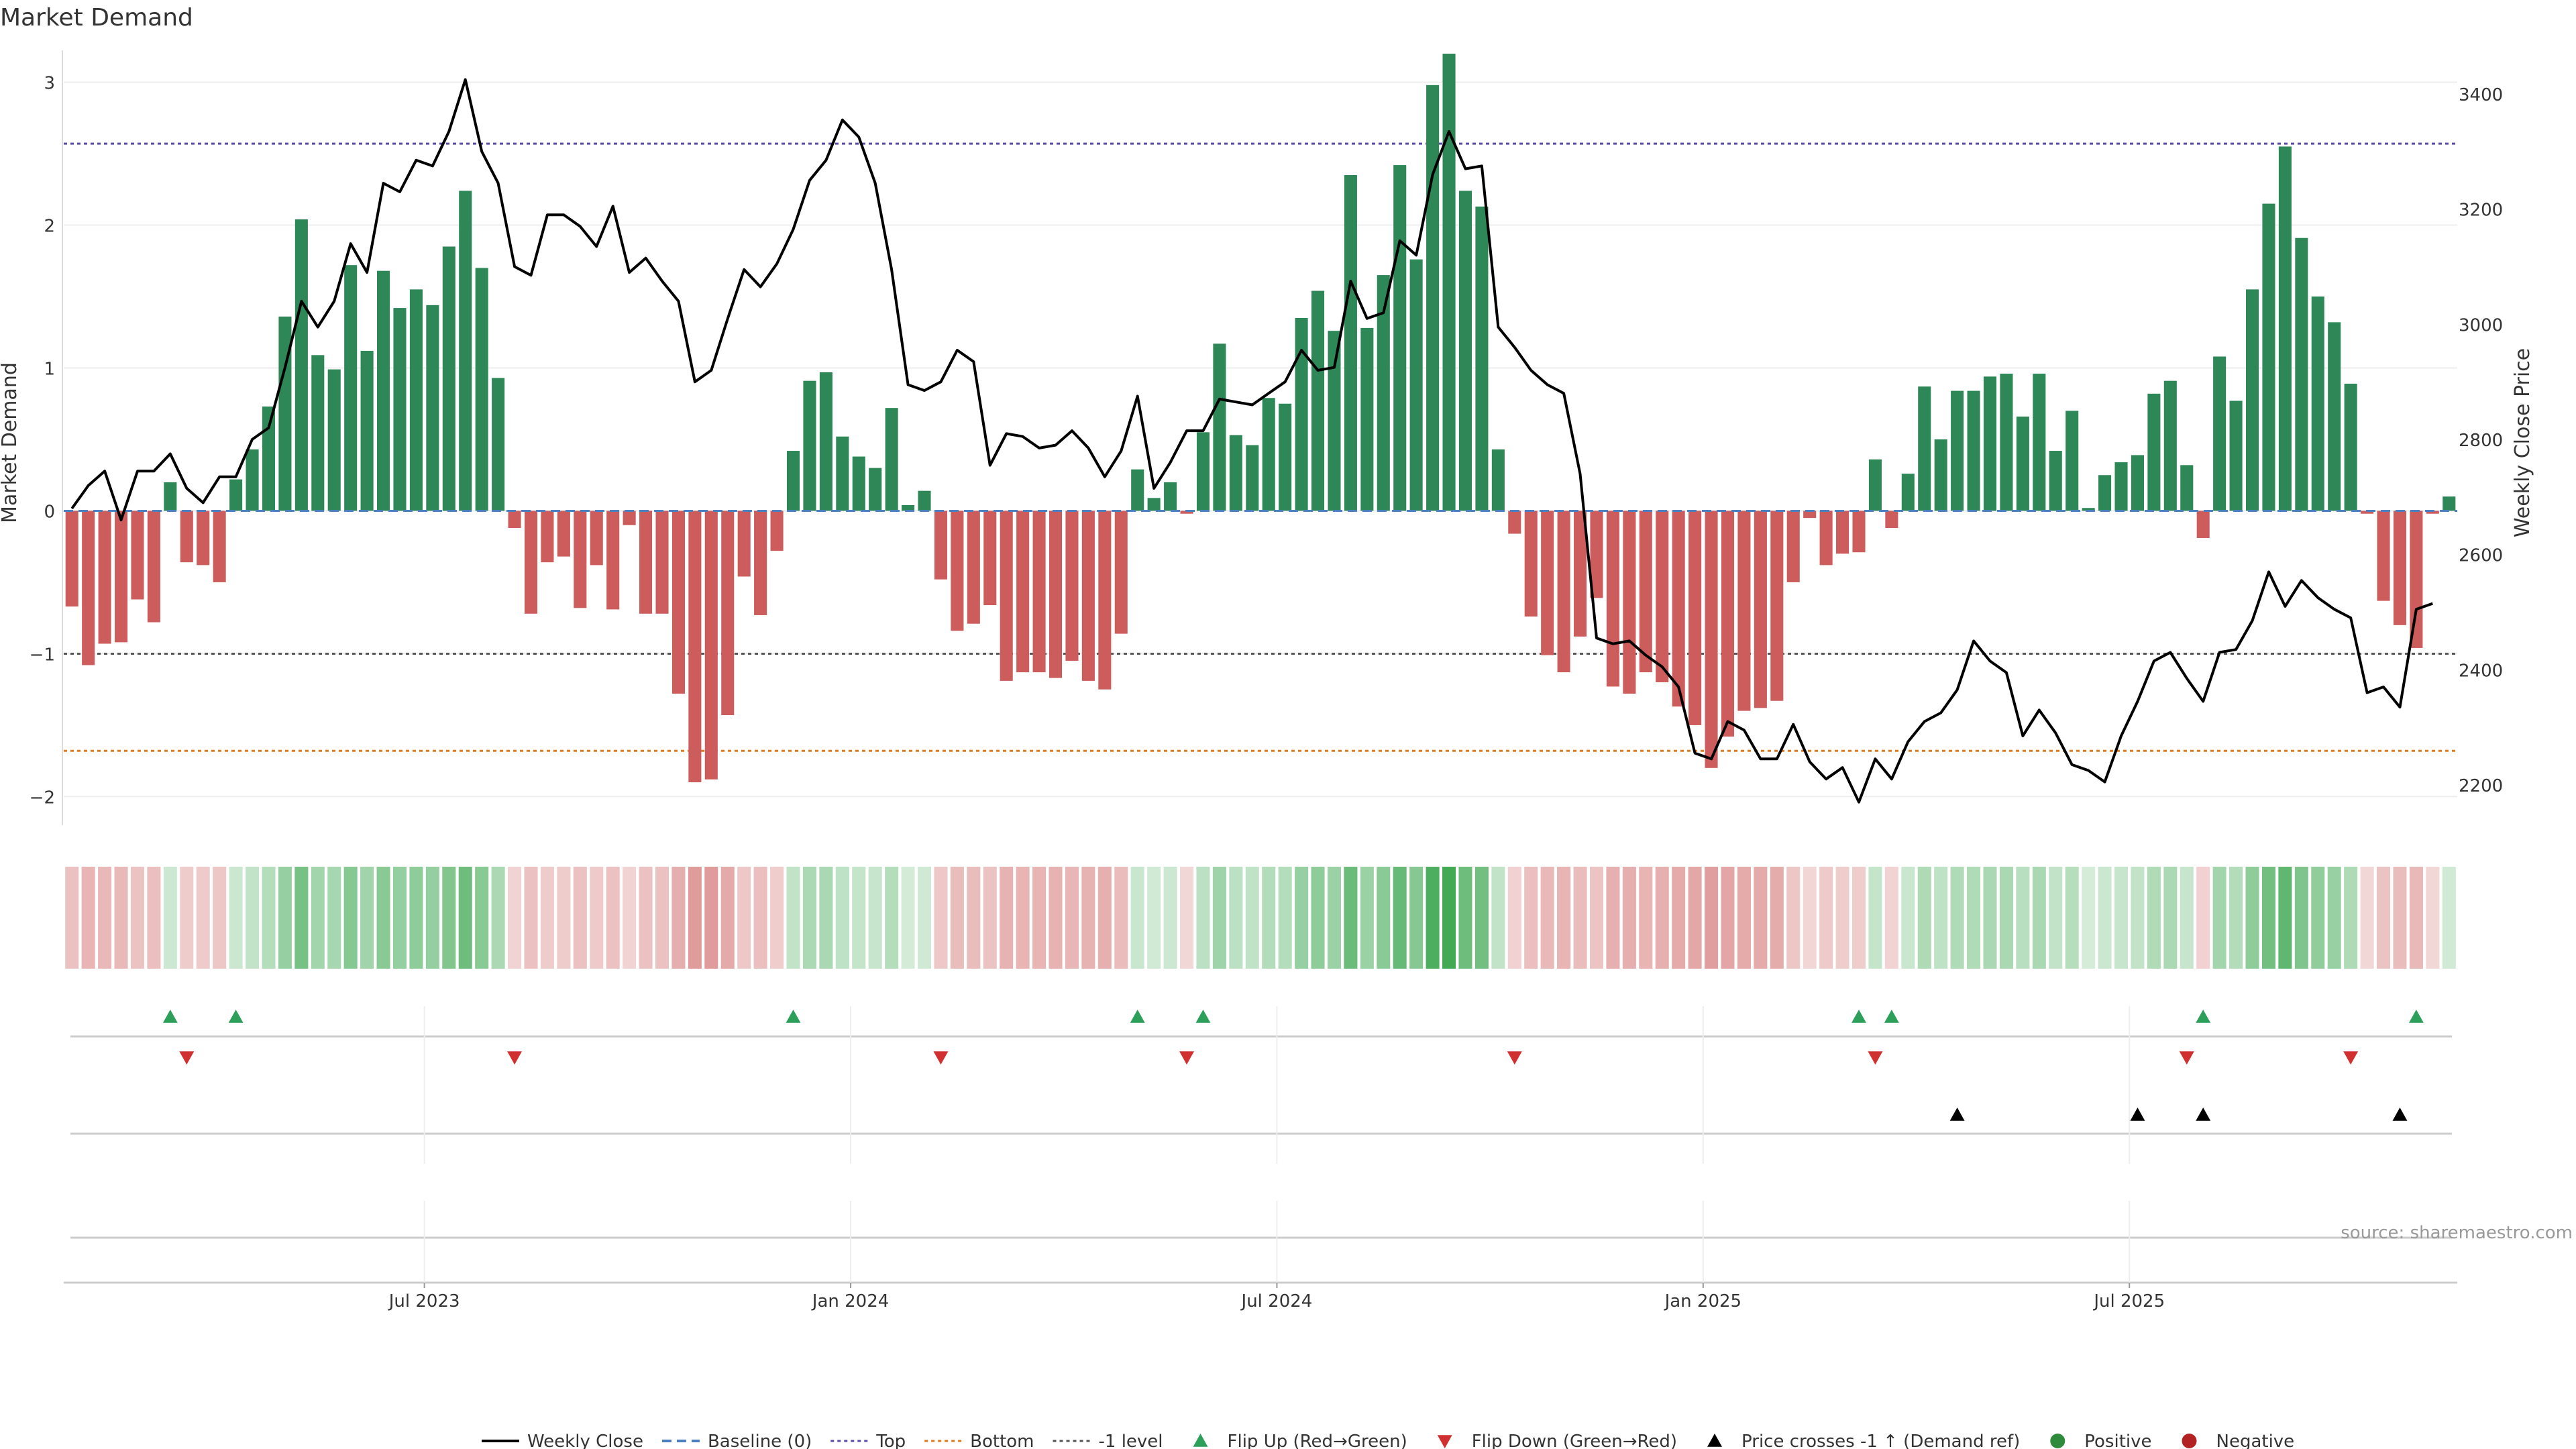  Describe the element at coordinates (2255, 1440) in the screenshot. I see `legend-label: Negative` at that location.